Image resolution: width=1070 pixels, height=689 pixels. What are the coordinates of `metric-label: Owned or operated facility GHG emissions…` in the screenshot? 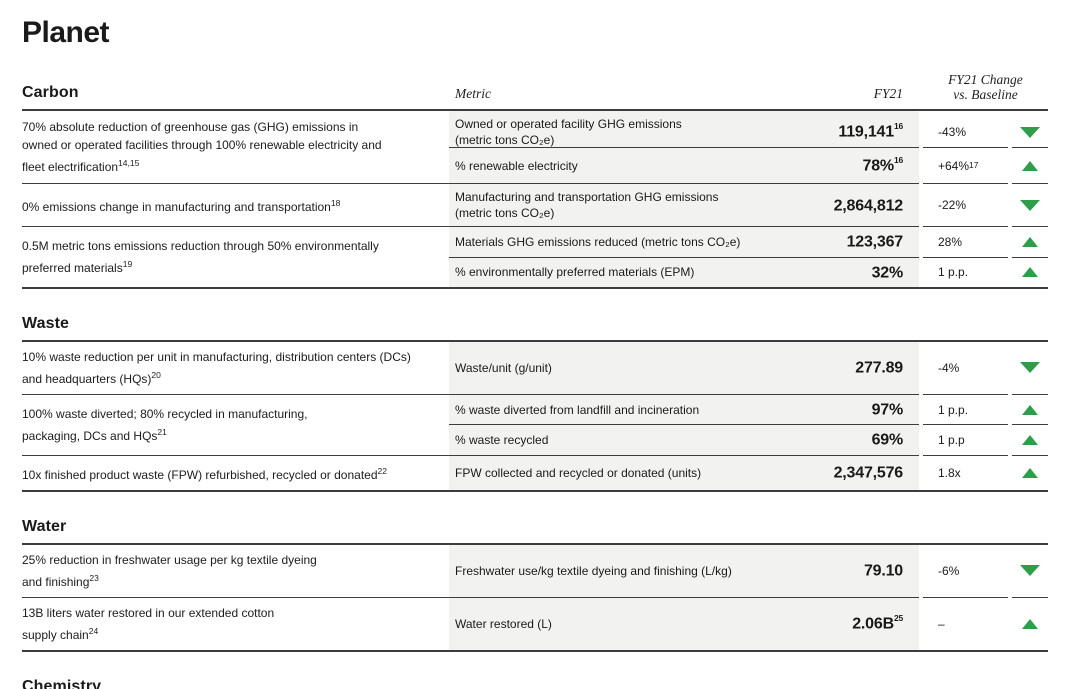 It's located at (568, 132).